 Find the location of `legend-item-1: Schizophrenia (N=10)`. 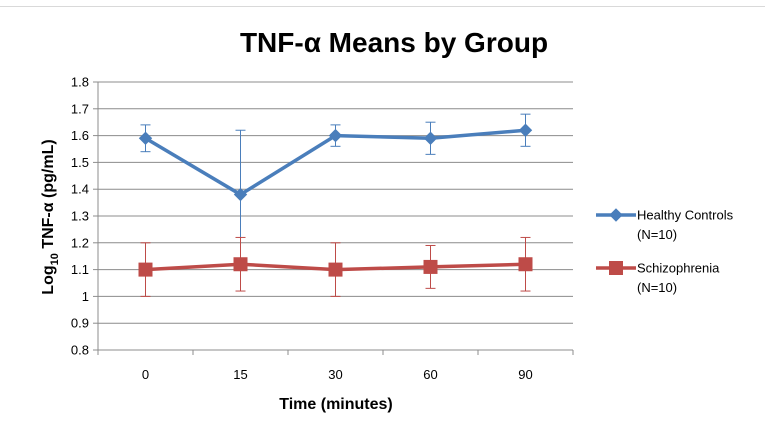

legend-item-1: Schizophrenia (N=10) is located at coordinates (658, 278).